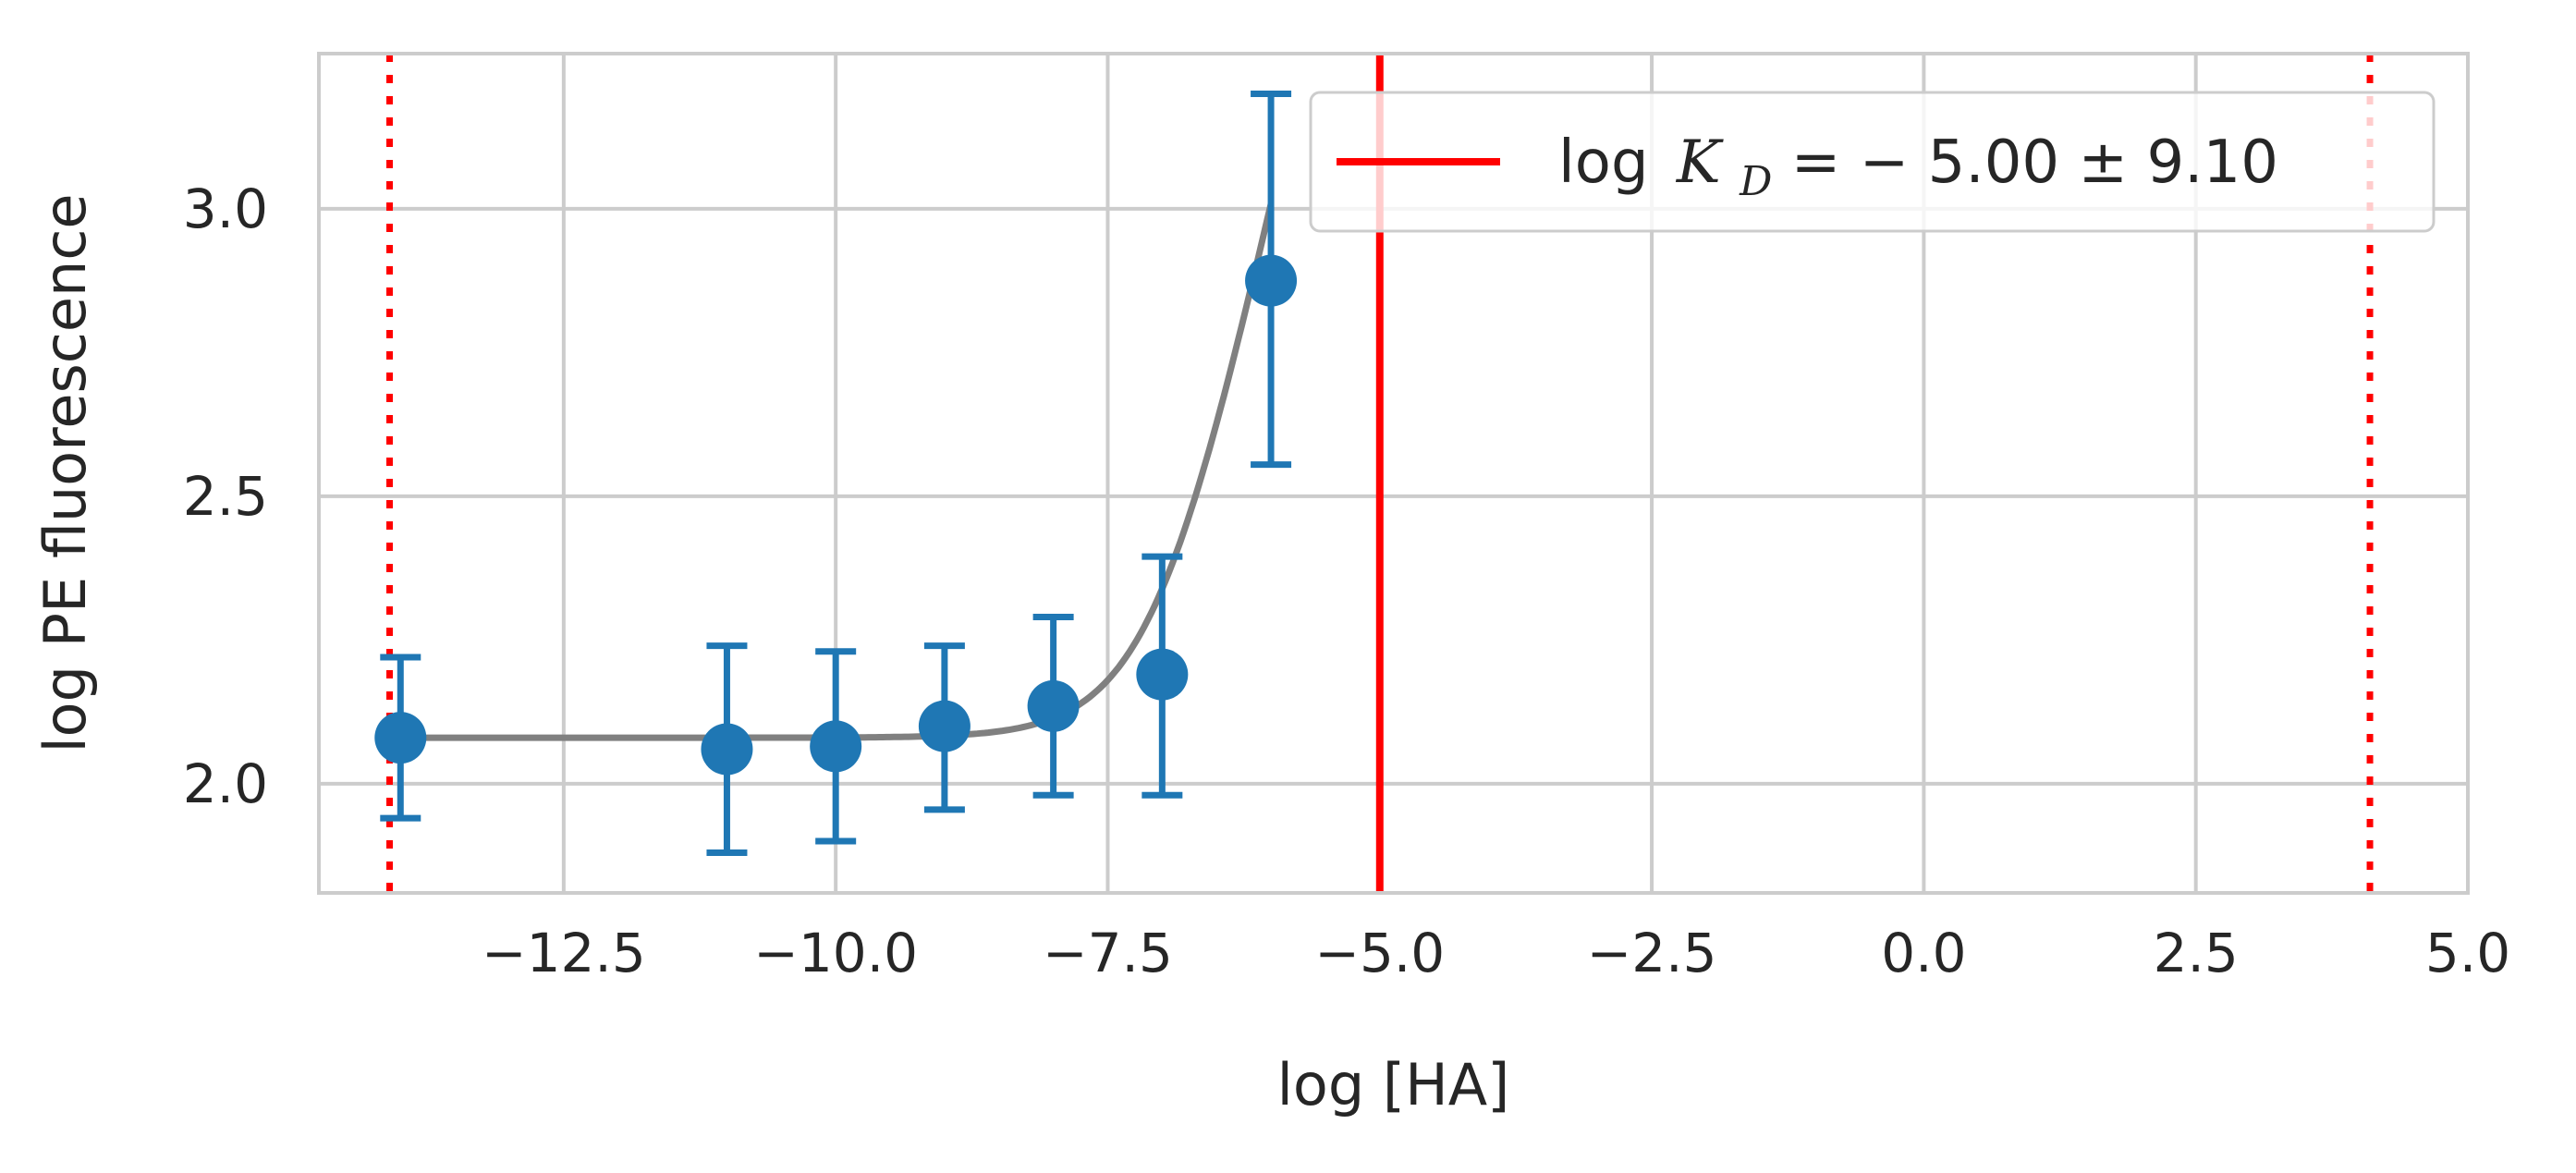 This screenshot has height=1173, width=2576. Describe the element at coordinates (225, 208) in the screenshot. I see `y-tick-label: 3.0` at that location.